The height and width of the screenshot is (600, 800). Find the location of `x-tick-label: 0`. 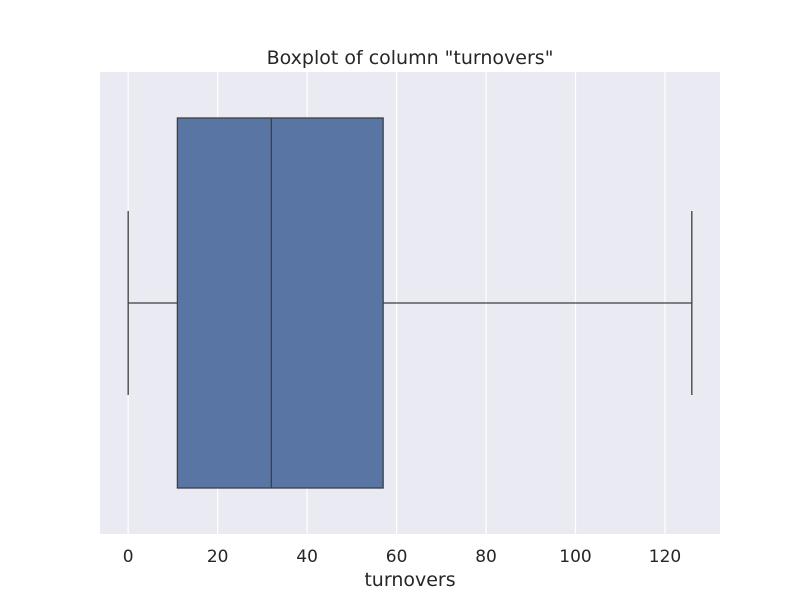

x-tick-label: 0 is located at coordinates (128, 557).